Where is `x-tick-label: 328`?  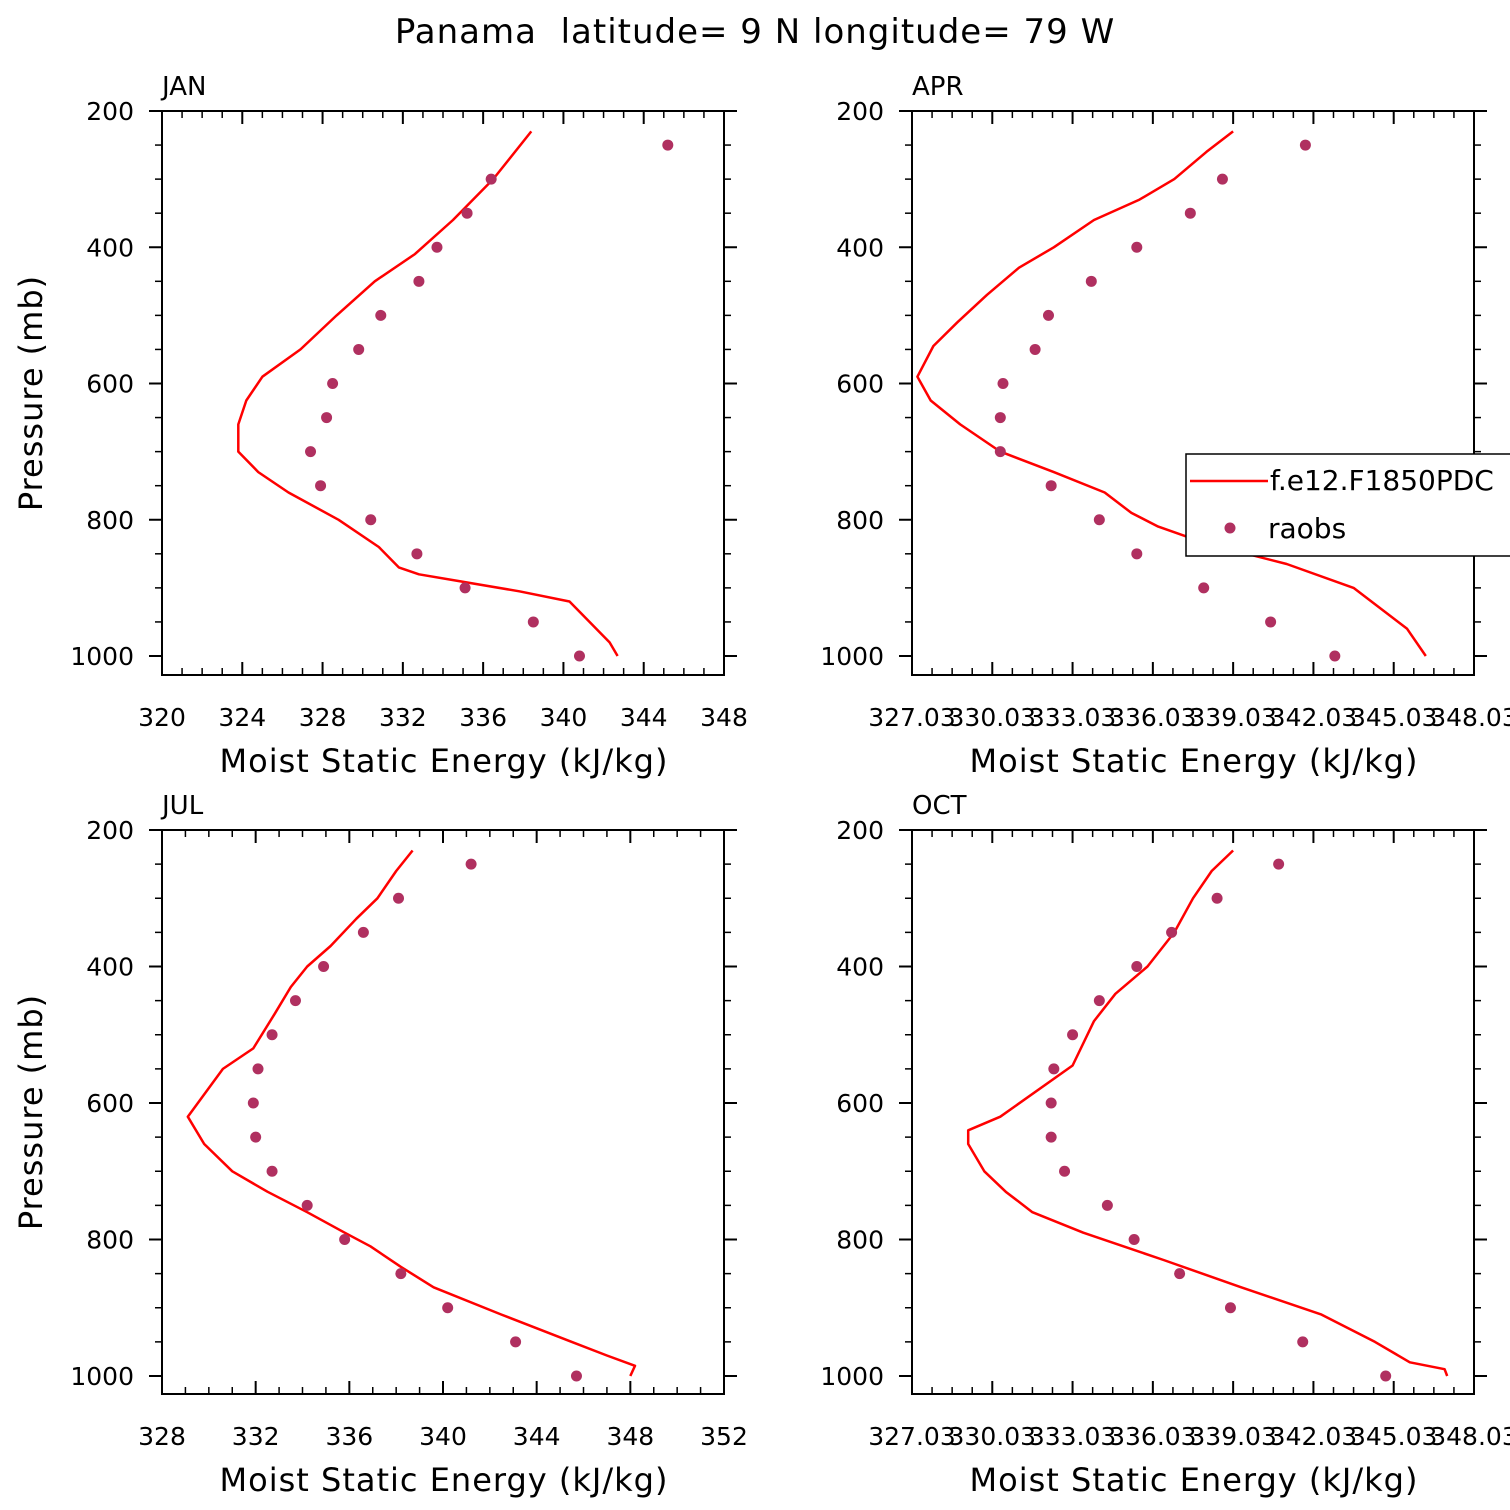
x-tick-label: 328 is located at coordinates (323, 717).